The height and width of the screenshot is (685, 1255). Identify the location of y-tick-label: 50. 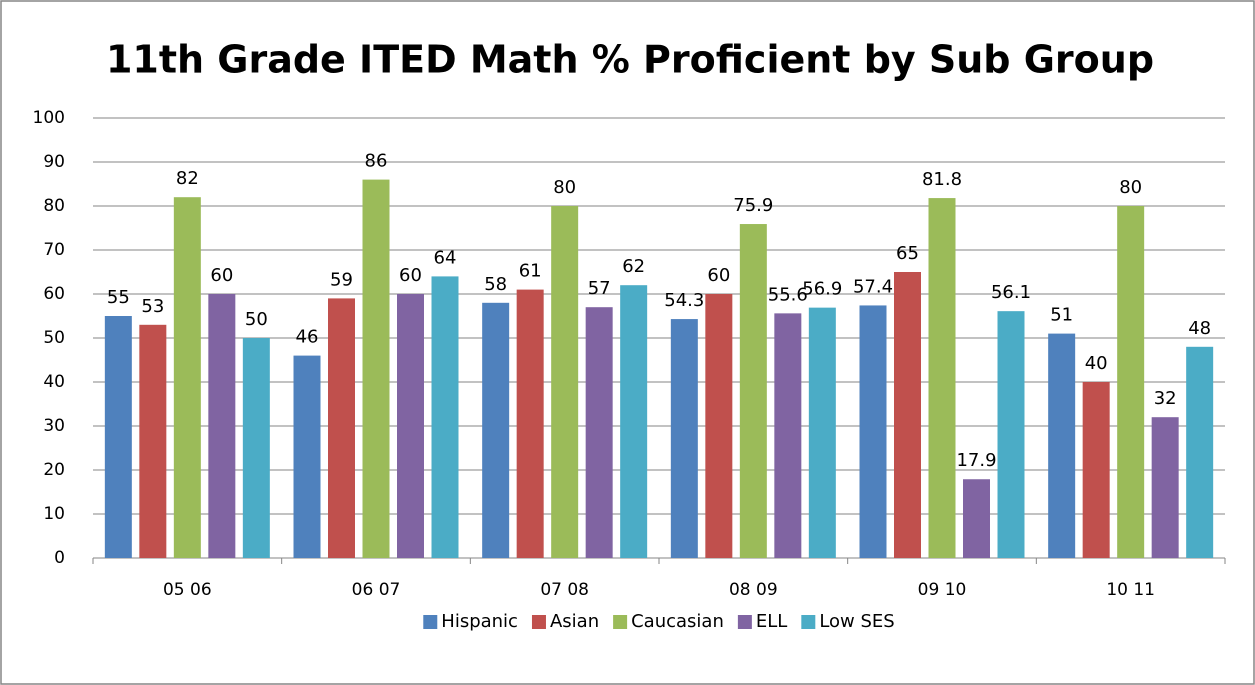
(54, 338).